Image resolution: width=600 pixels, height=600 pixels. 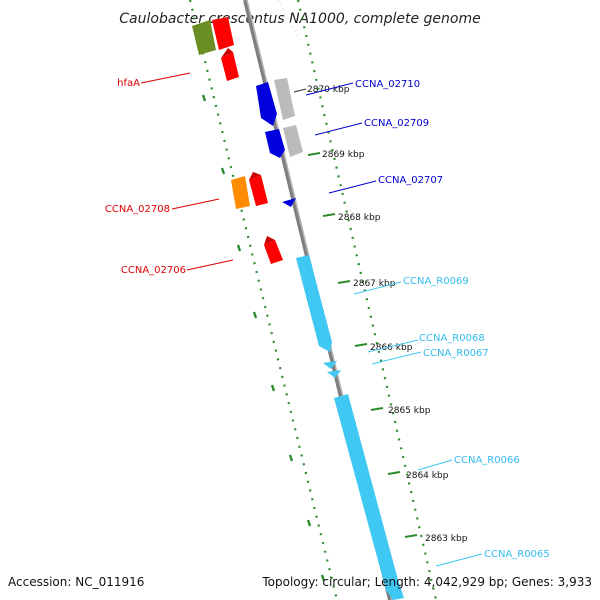 I want to click on label-CCNA_02708: CCNA_02708, so click(x=137, y=209).